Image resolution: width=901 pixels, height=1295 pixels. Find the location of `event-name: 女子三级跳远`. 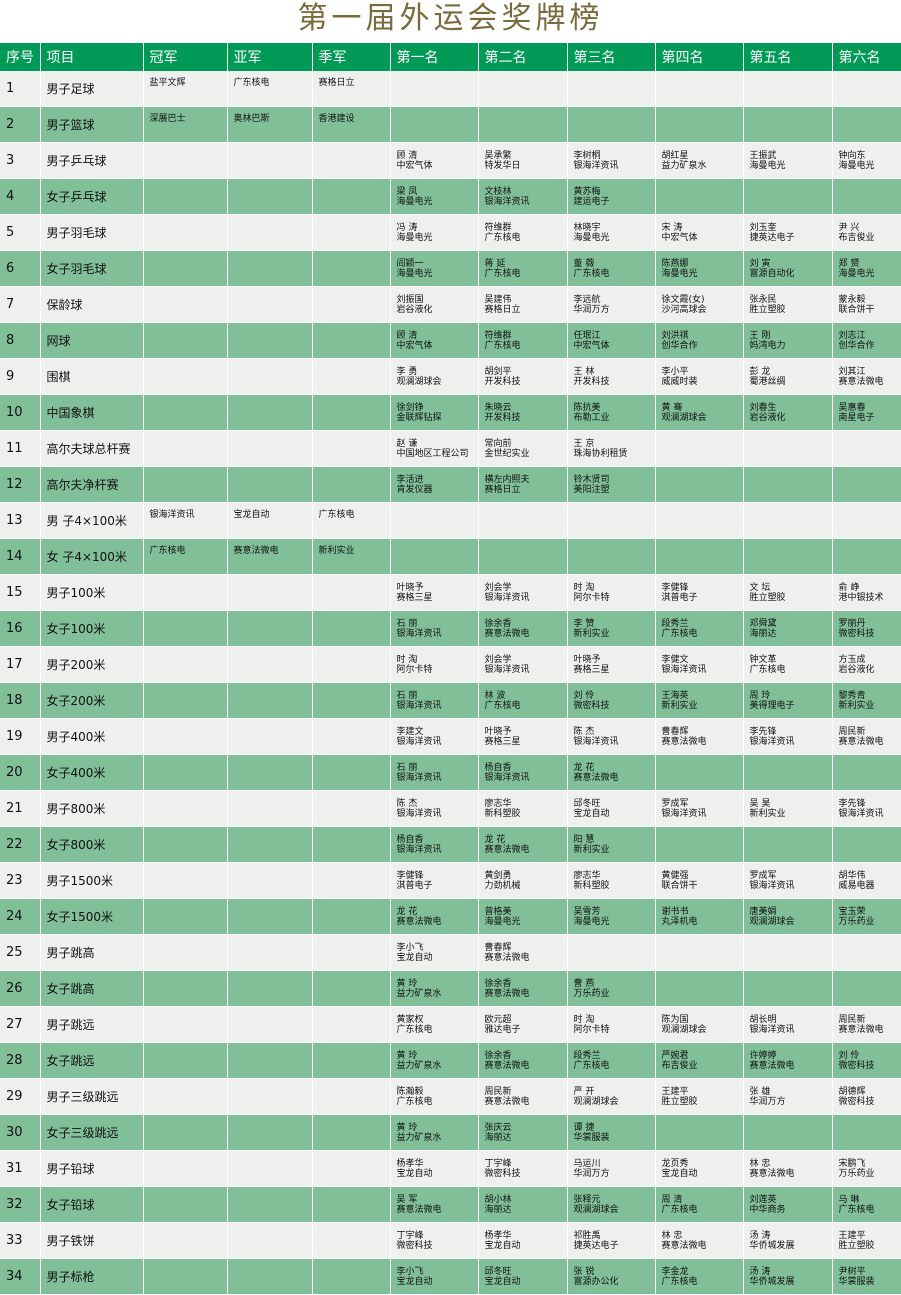

event-name: 女子三级跳远 is located at coordinates (92, 1132).